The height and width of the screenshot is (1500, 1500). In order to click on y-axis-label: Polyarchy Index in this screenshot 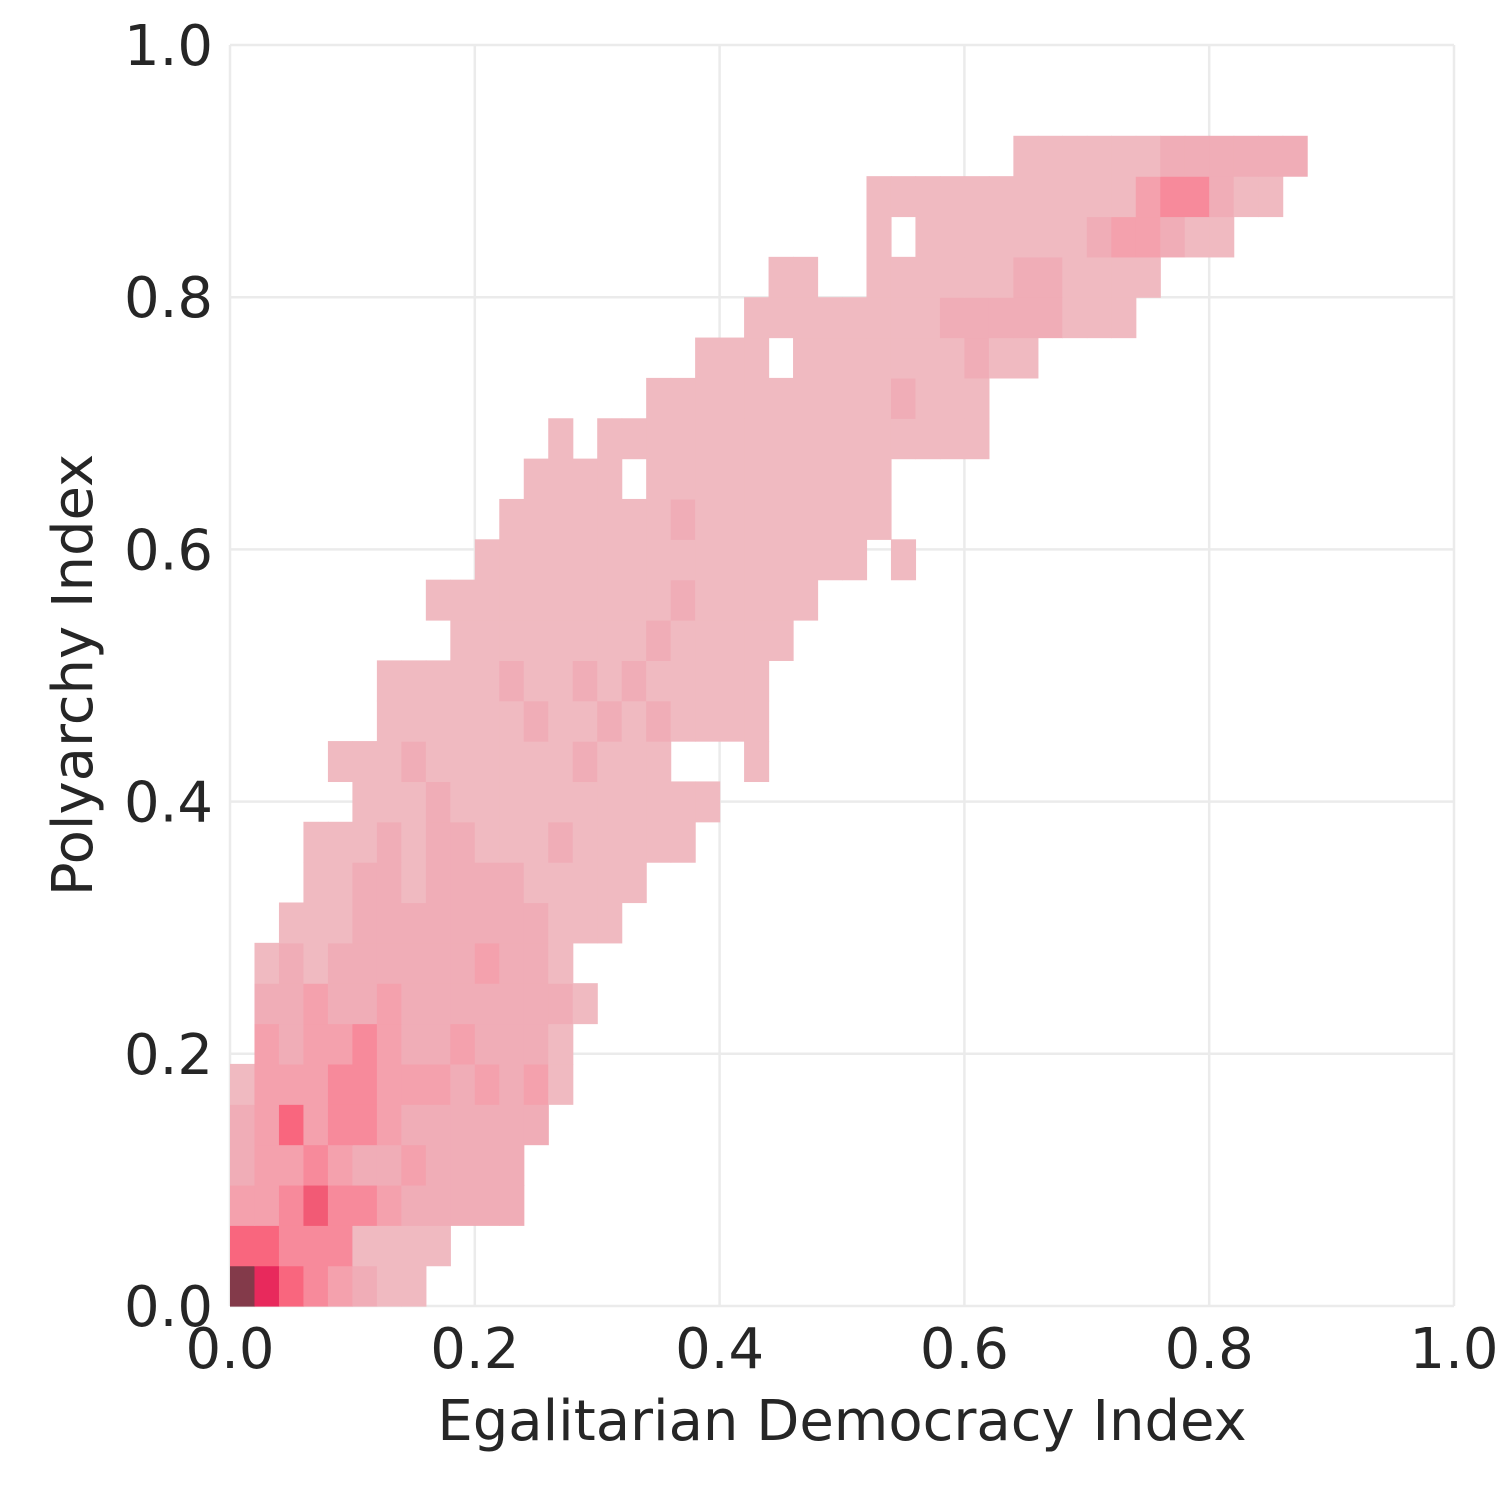, I will do `click(73, 675)`.